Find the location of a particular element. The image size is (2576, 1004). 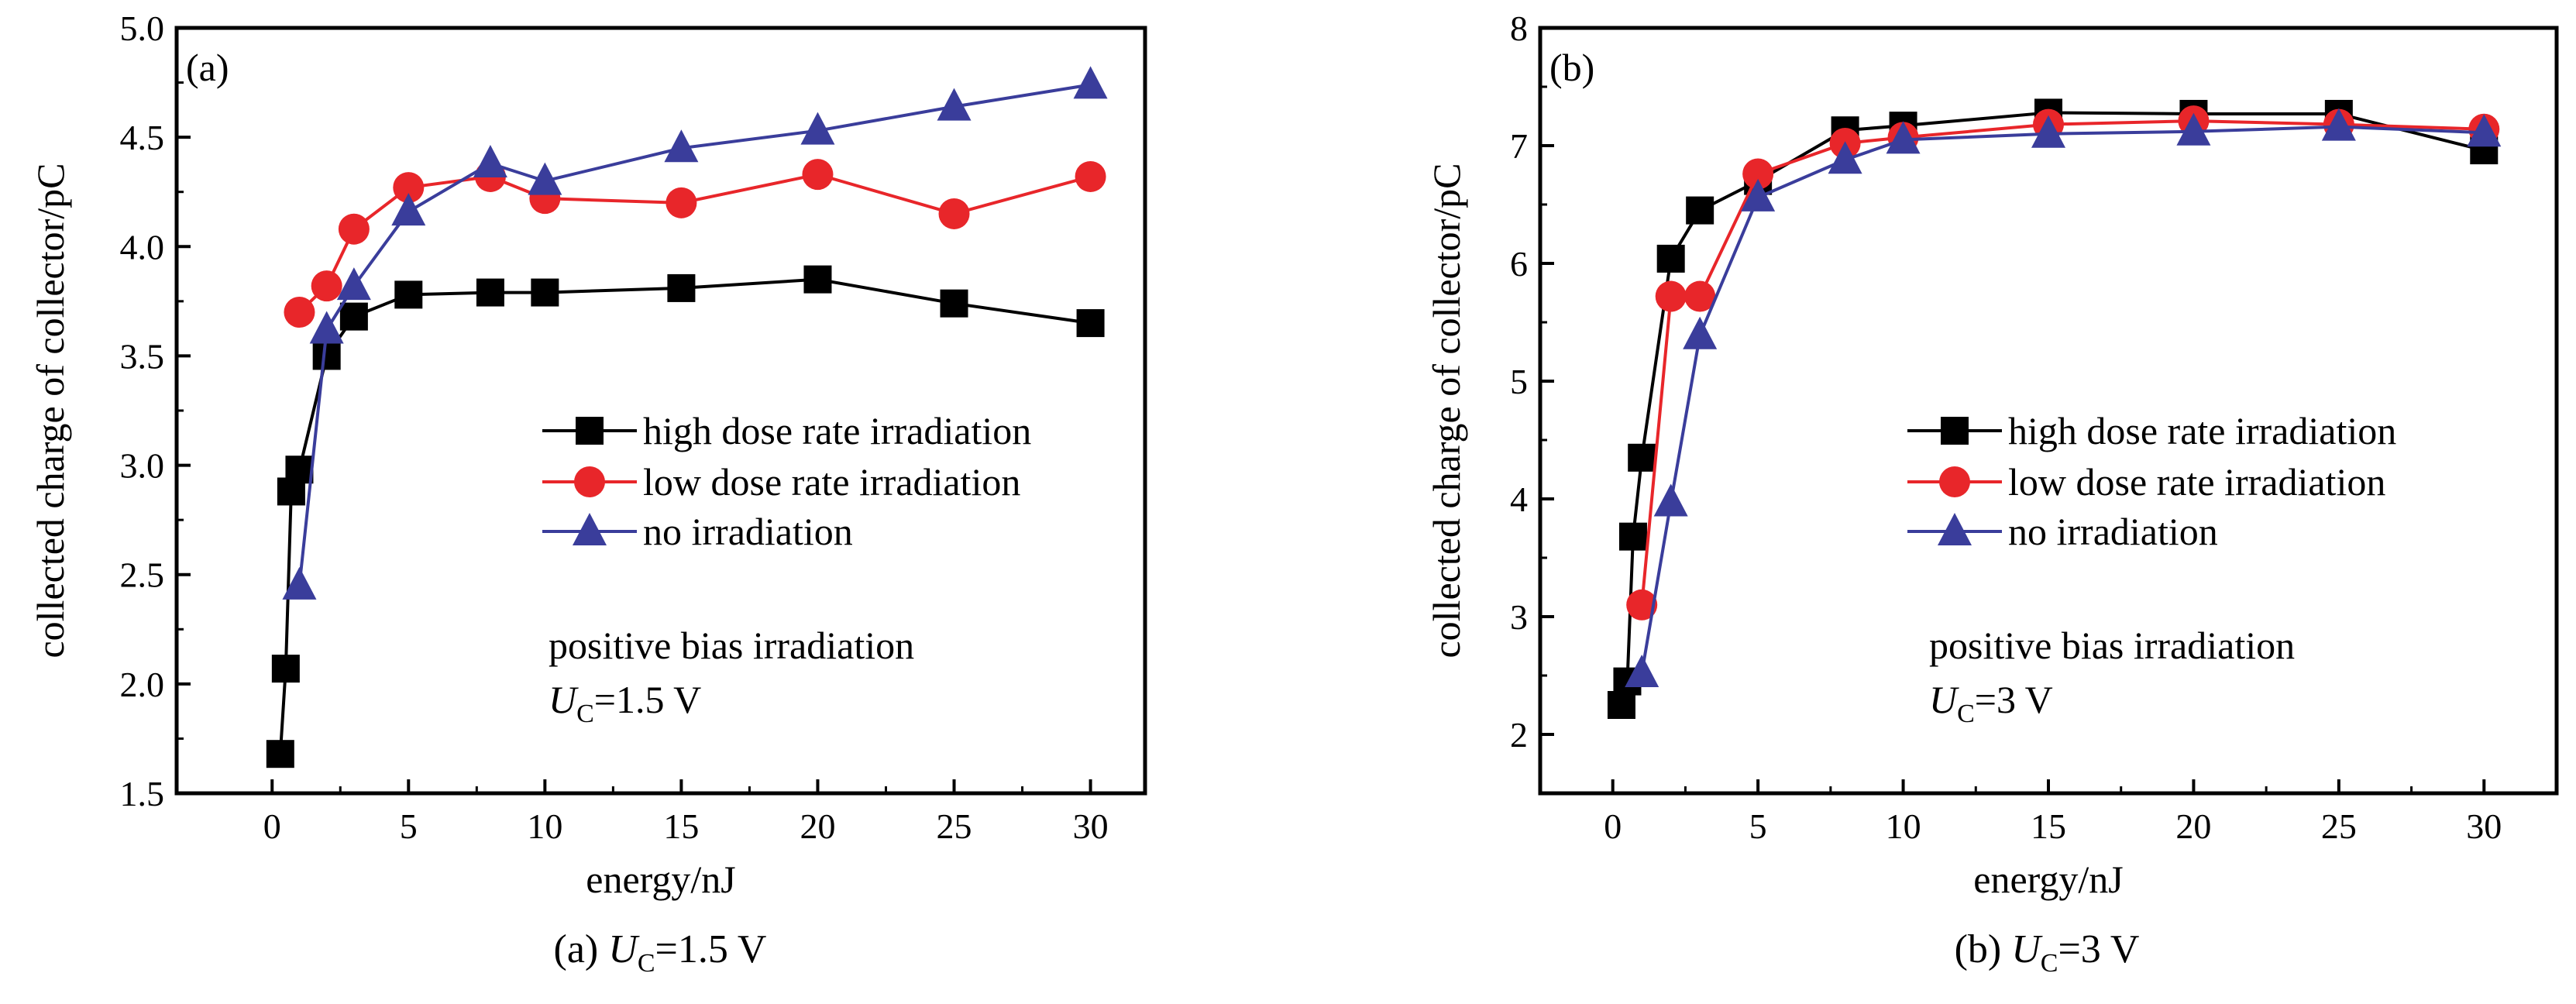

y-tick-label: 4.0 is located at coordinates (142, 246).